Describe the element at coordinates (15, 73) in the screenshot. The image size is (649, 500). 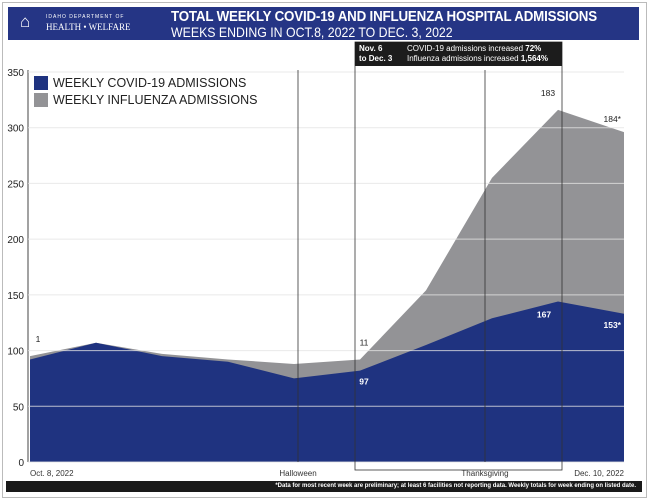
I see `y-tick-label: 350` at that location.